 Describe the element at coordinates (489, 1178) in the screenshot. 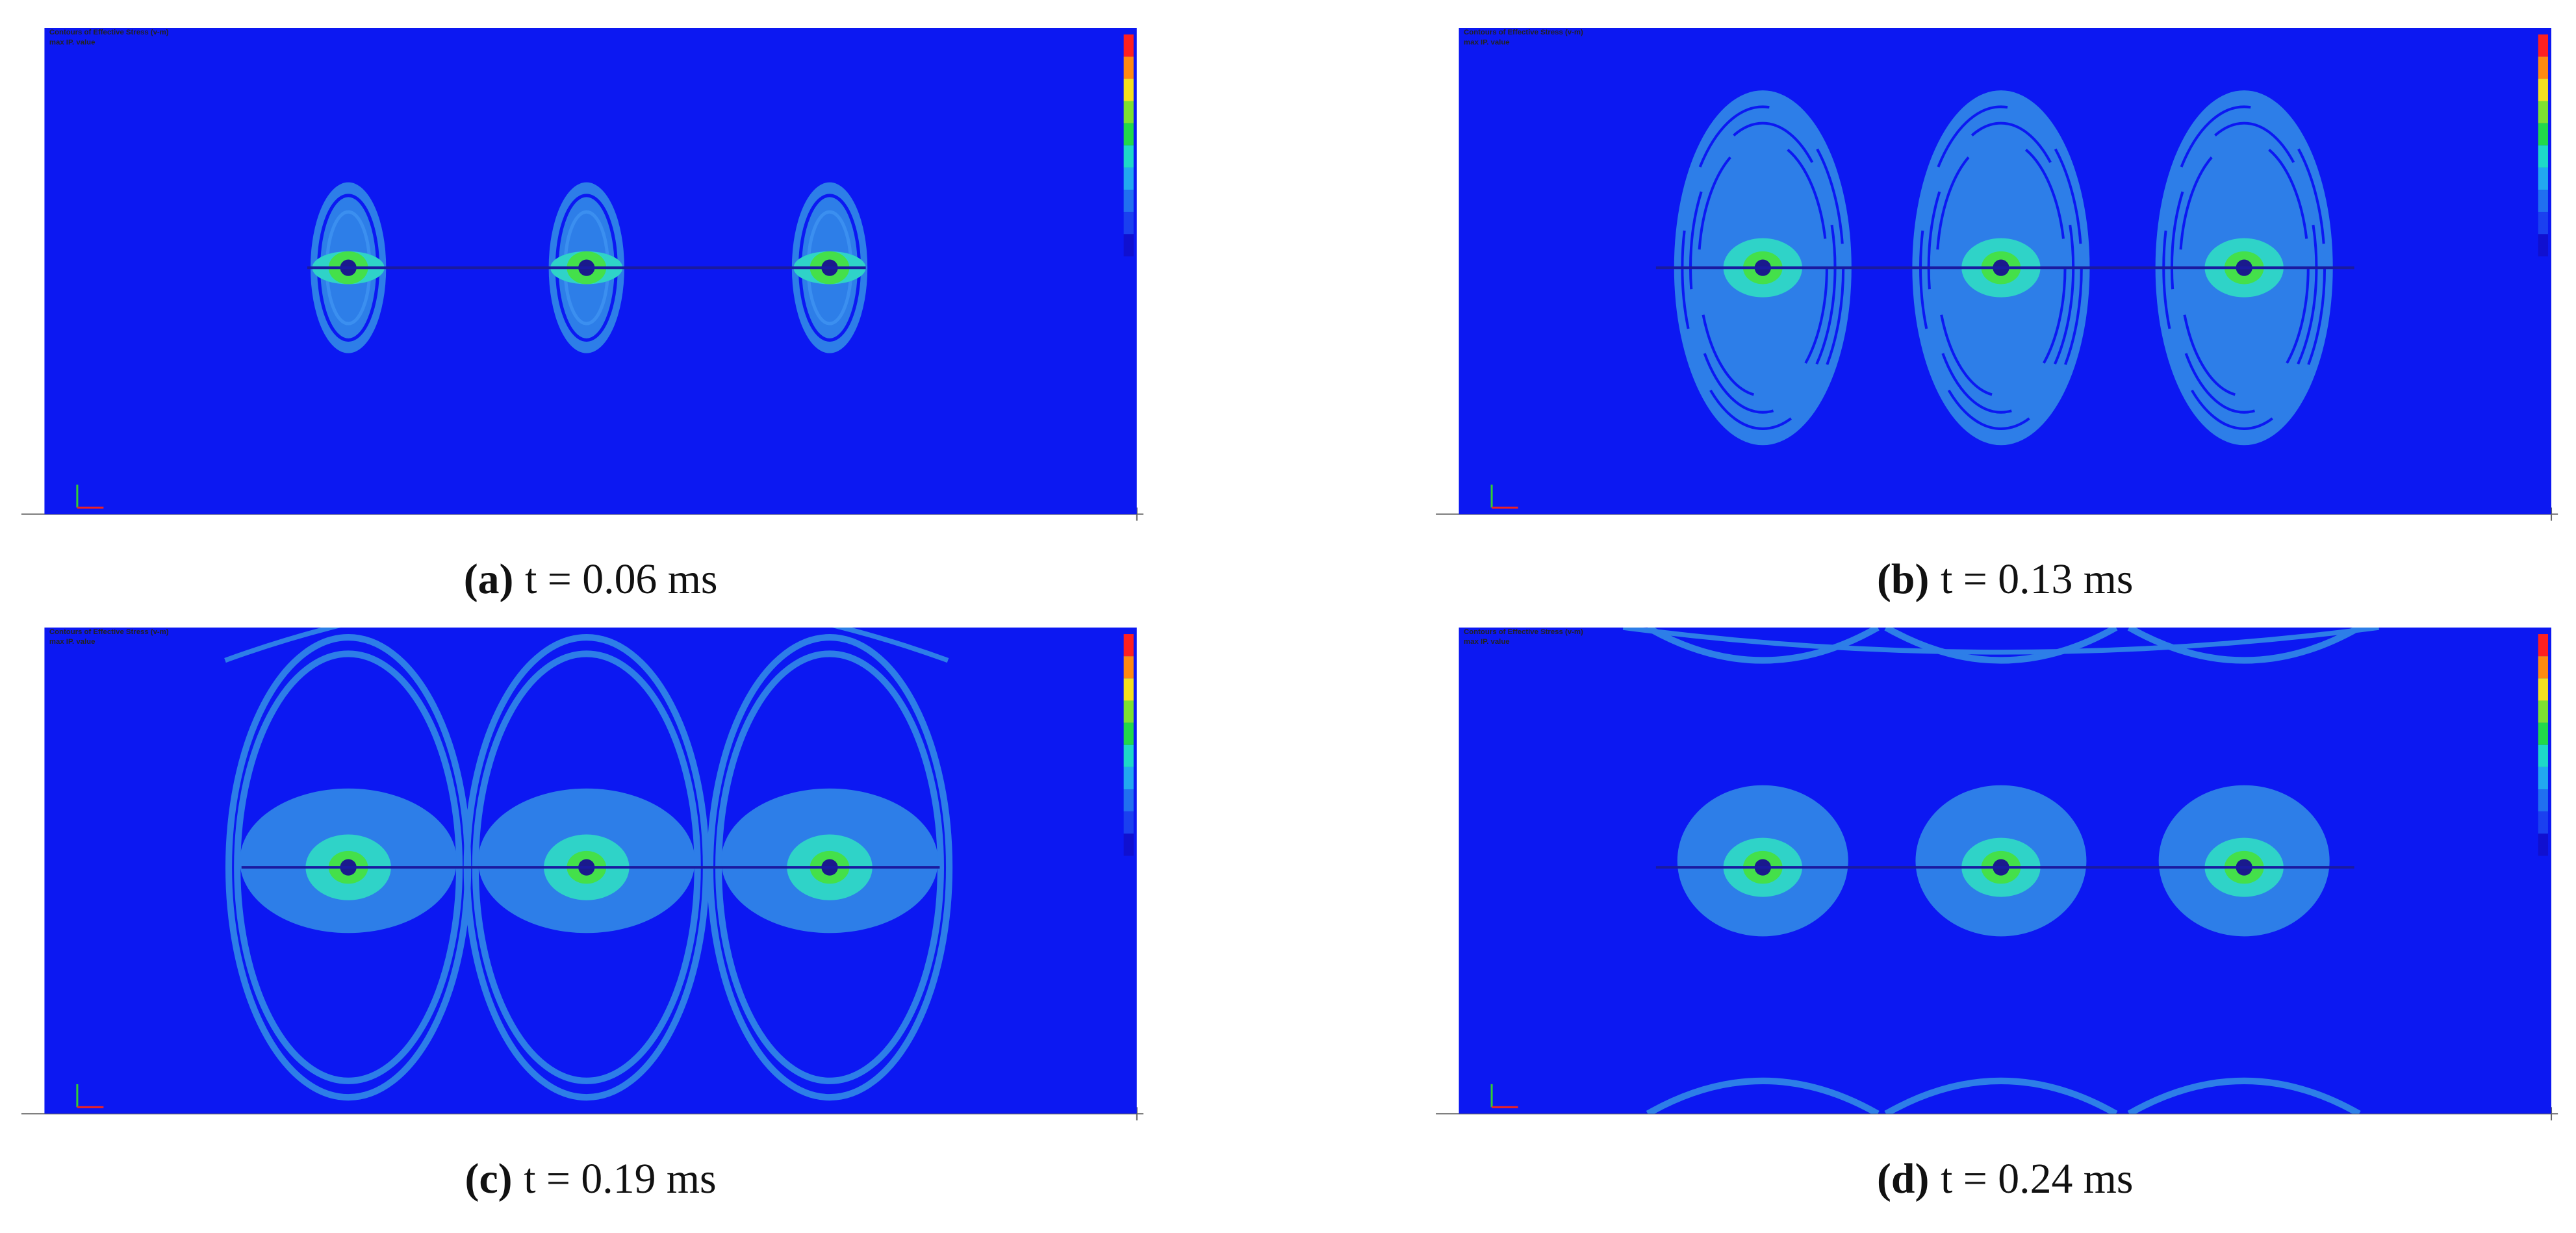

I see `panel-label: (c)` at that location.